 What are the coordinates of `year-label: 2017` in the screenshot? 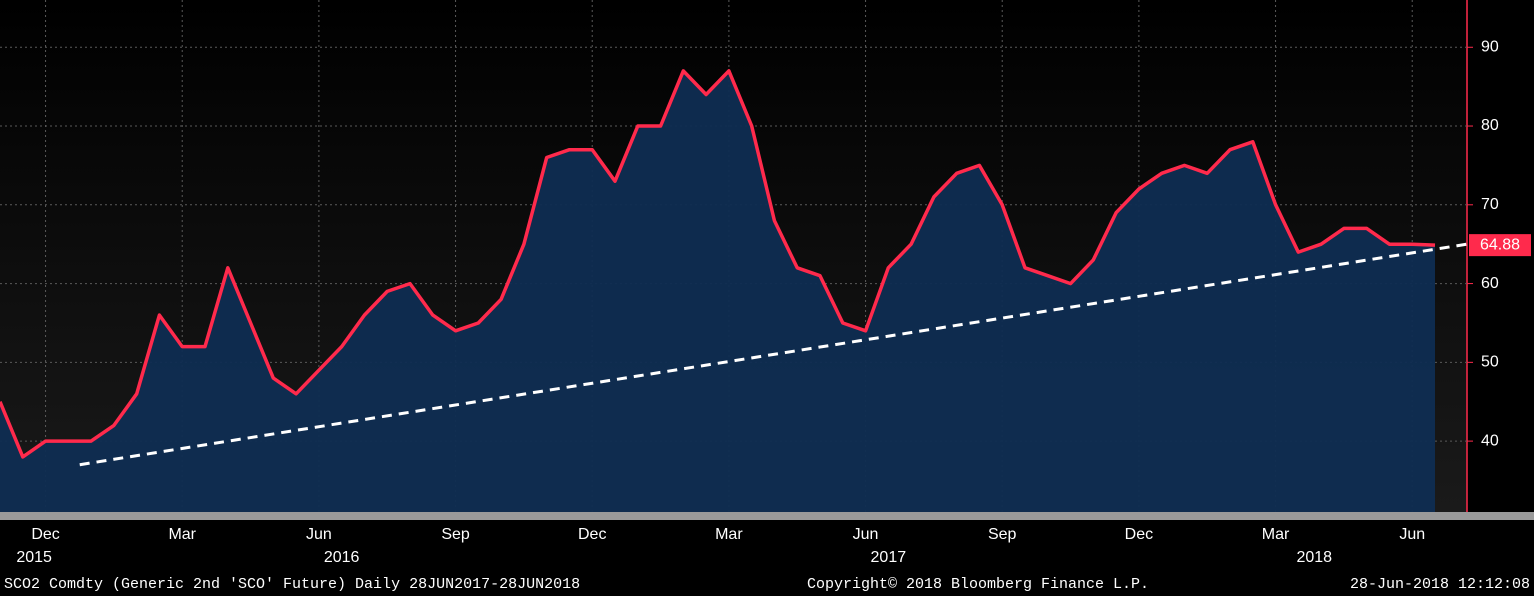 It's located at (889, 557).